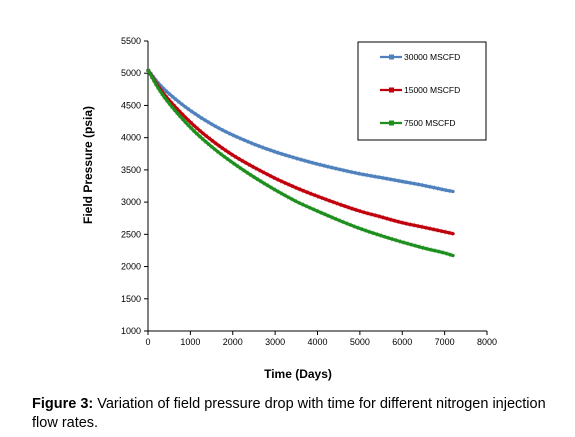 Image resolution: width=575 pixels, height=437 pixels. Describe the element at coordinates (131, 202) in the screenshot. I see `y-tick-label: 3000` at that location.